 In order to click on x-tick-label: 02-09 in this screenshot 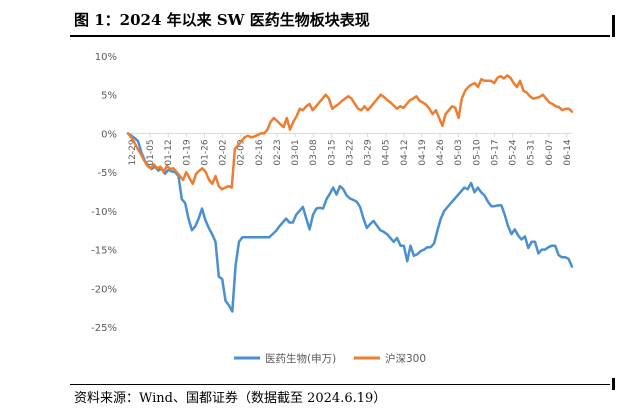, I will do `click(242, 152)`.